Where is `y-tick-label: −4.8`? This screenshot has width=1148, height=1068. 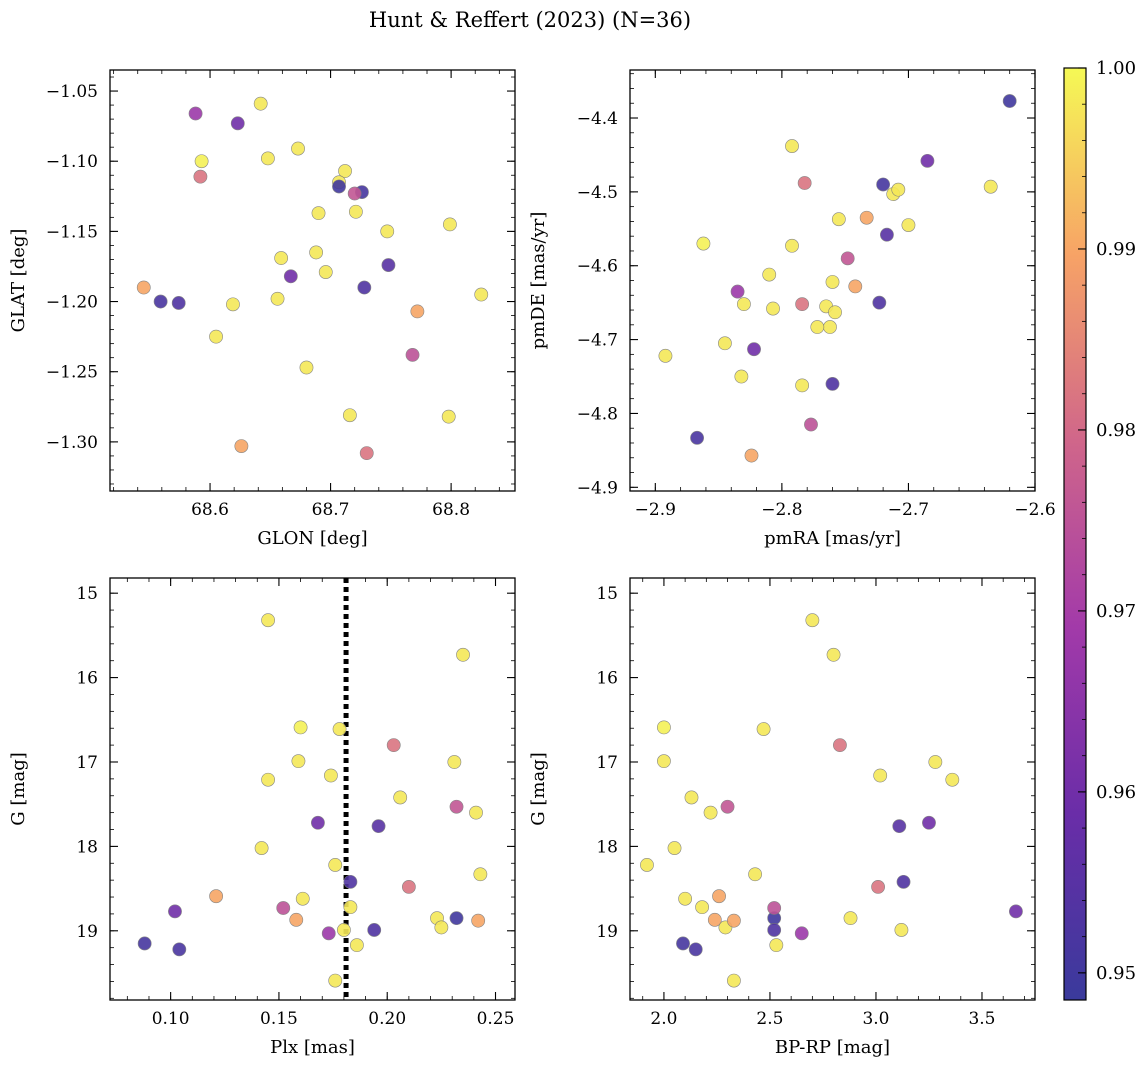
y-tick-label: −4.8 is located at coordinates (597, 414).